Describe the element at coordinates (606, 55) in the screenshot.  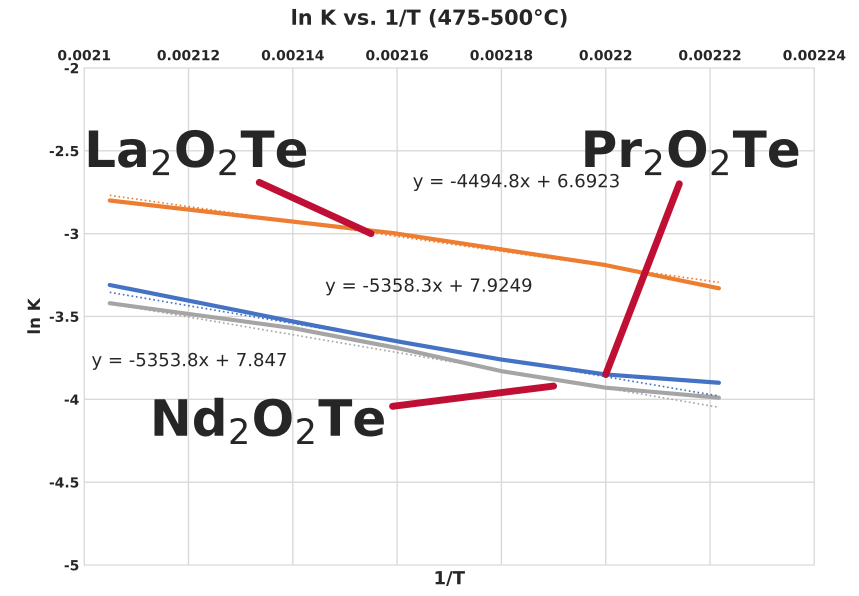
I see `x-tick-label: 0.0022` at that location.